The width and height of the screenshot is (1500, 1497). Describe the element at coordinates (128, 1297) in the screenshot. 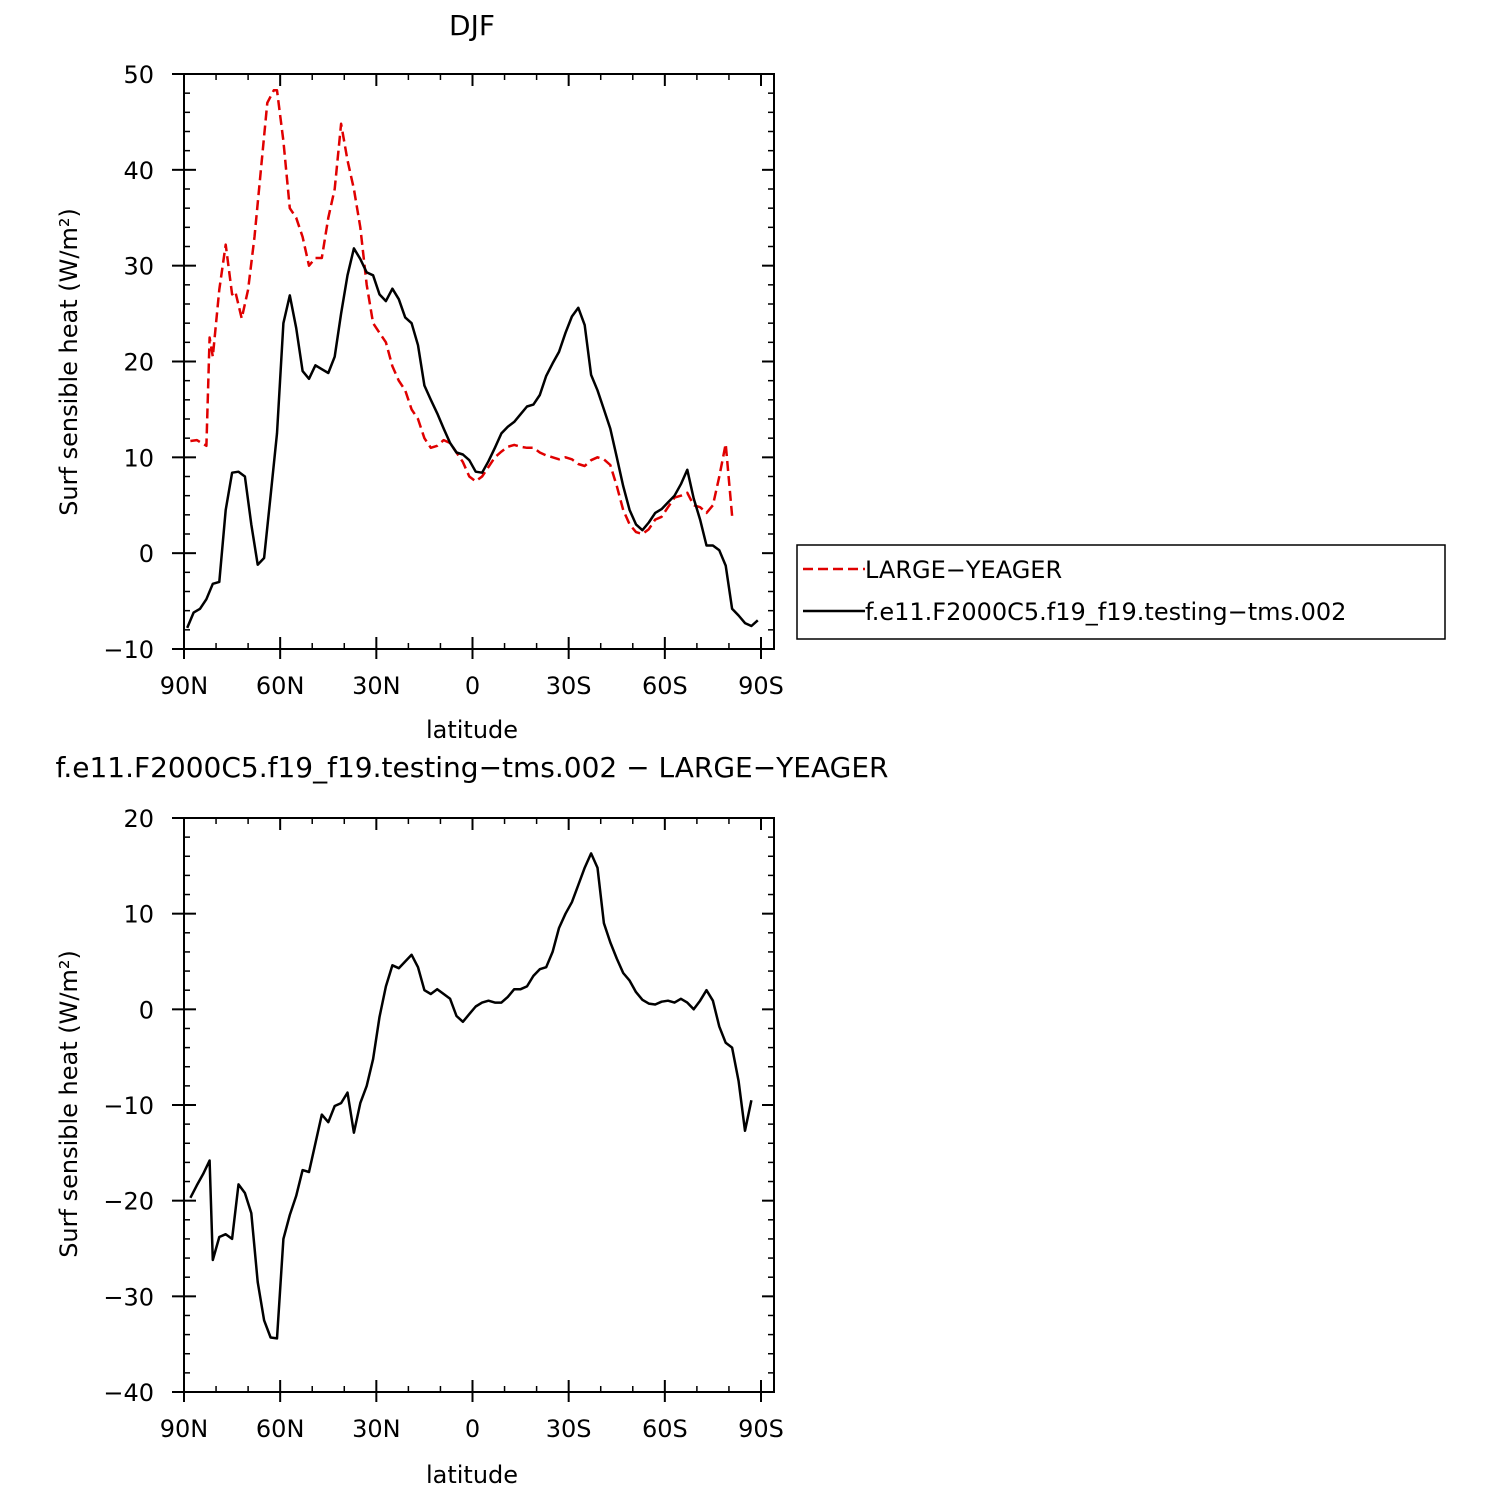

I see `bottom-y-tick-label: −30` at that location.